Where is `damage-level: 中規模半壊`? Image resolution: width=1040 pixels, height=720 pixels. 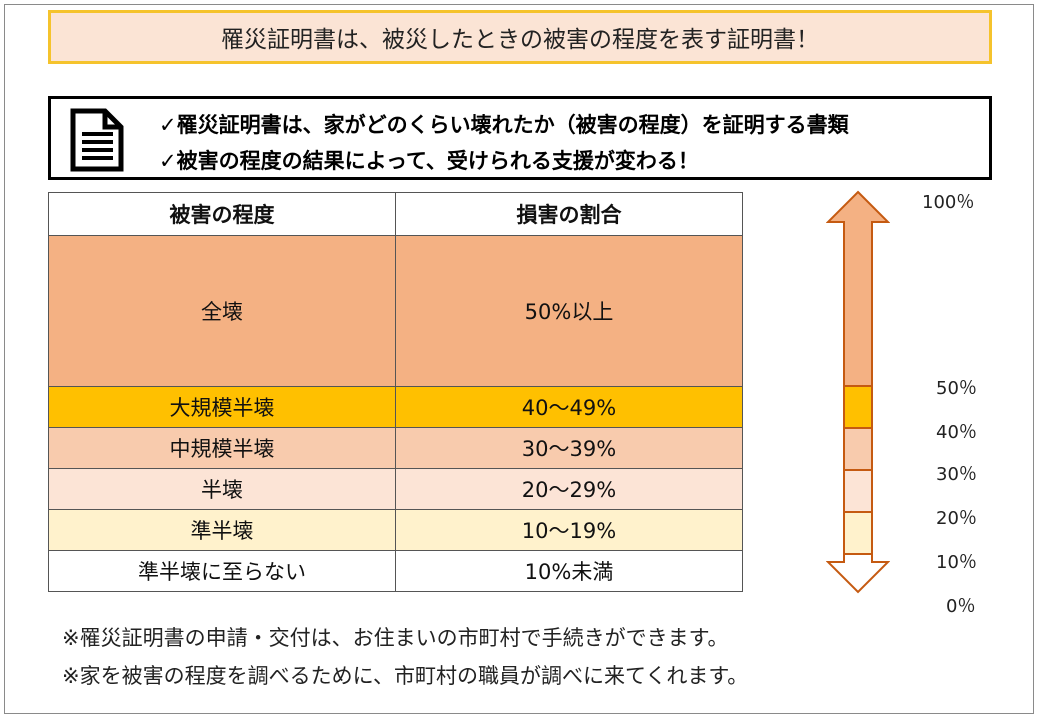 damage-level: 中規模半壊 is located at coordinates (222, 448).